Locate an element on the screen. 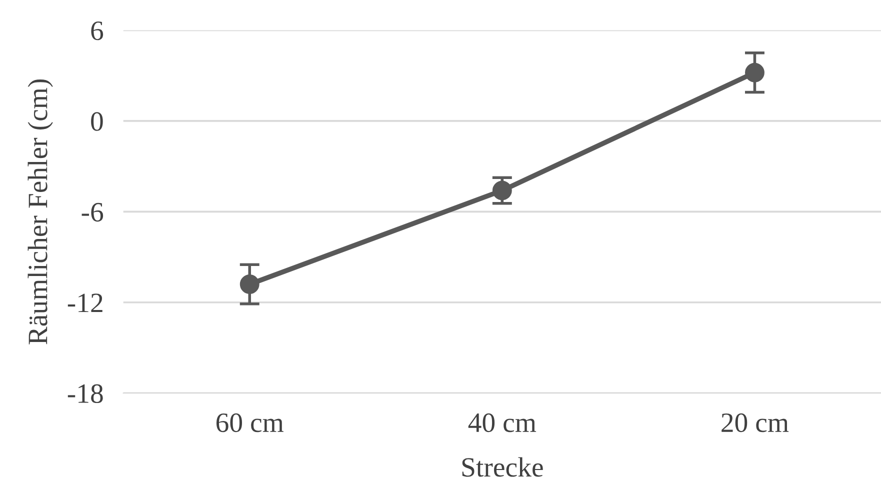 This screenshot has width=881, height=504. x-tick-label: 20 cm is located at coordinates (755, 422).